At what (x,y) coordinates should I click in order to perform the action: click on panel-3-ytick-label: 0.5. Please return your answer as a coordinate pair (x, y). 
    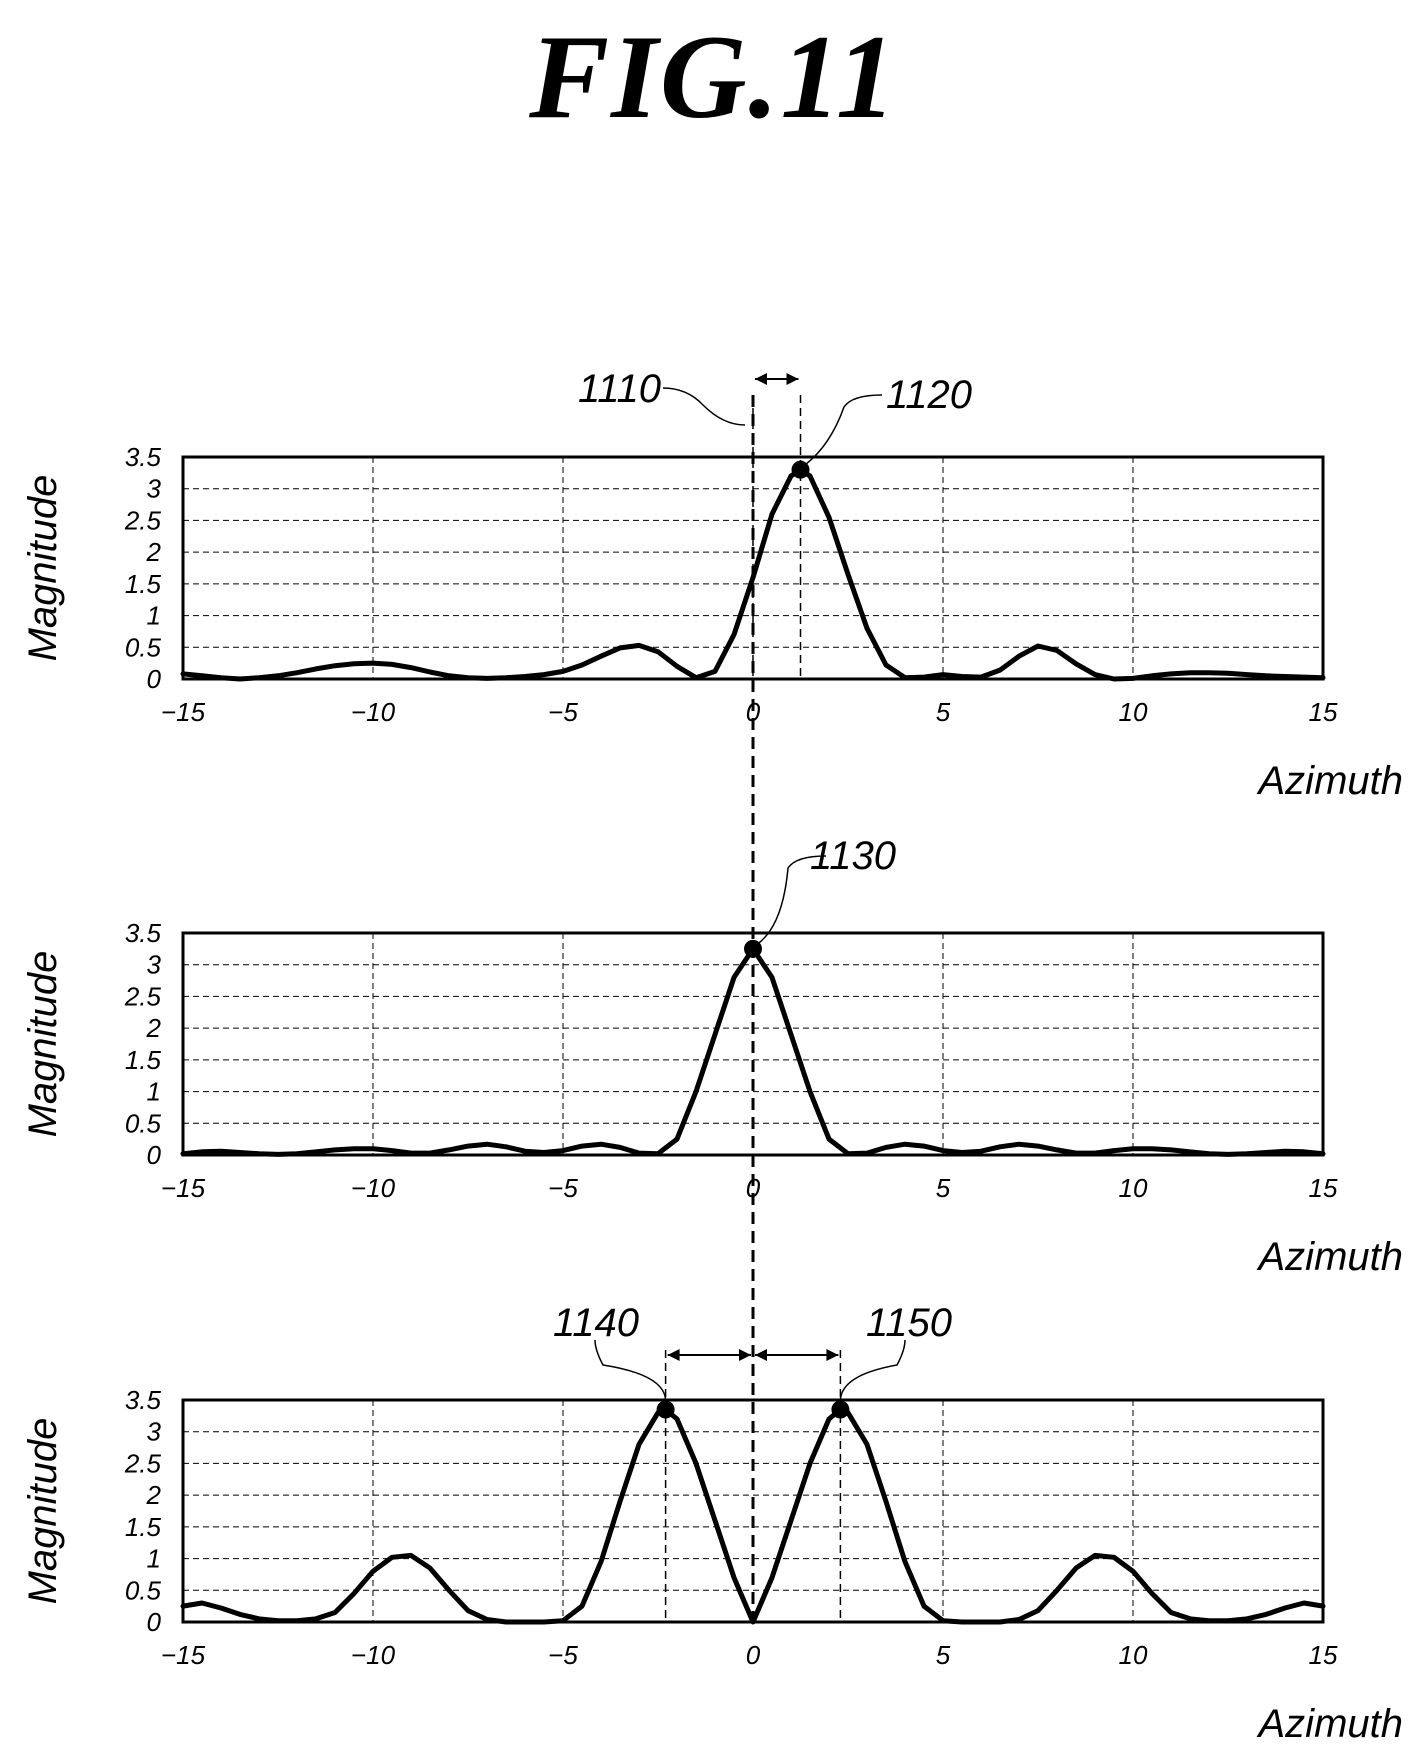
    Looking at the image, I should click on (143, 1590).